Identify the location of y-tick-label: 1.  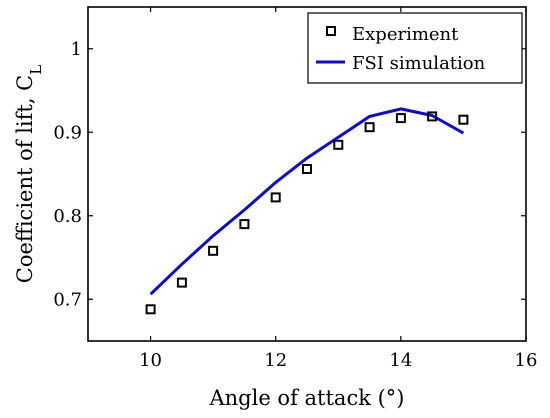
(76, 49).